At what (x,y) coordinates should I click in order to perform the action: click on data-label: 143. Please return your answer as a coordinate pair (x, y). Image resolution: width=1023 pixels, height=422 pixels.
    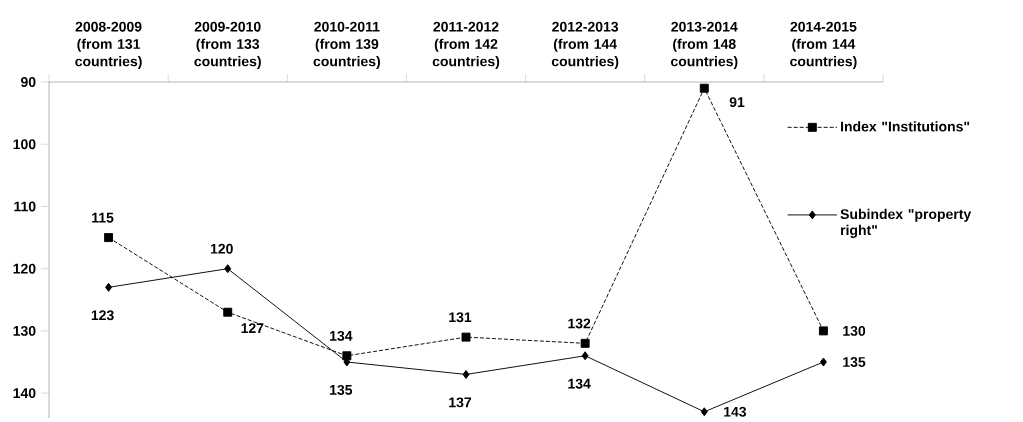
    Looking at the image, I should click on (735, 411).